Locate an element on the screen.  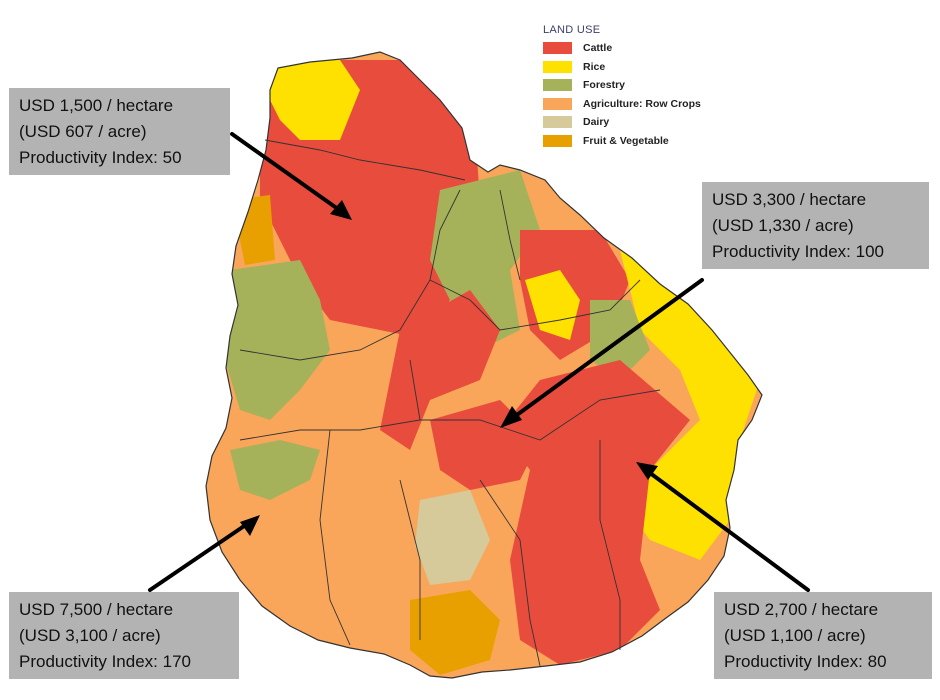
swatch-dairy is located at coordinates (557, 122).